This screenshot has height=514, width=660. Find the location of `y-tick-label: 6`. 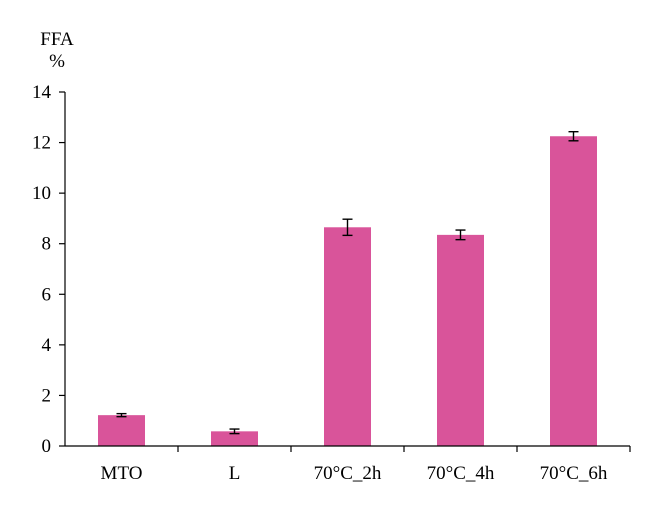

y-tick-label: 6 is located at coordinates (47, 294).